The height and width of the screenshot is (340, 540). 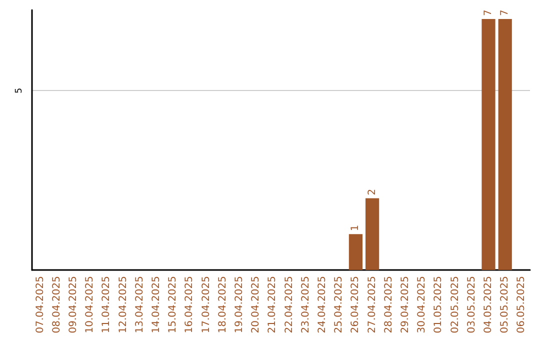 What do you see at coordinates (372, 305) in the screenshot?
I see `x-tick-label: 27.04.2025` at bounding box center [372, 305].